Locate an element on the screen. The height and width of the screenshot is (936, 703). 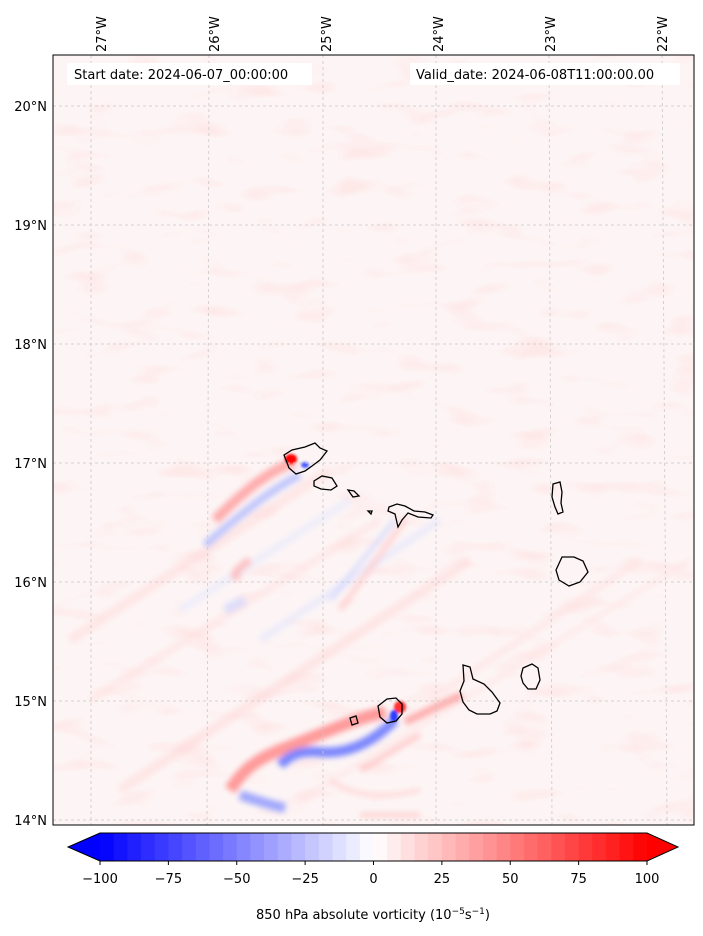
colorbar-tick-label: −100 is located at coordinates (100, 879).